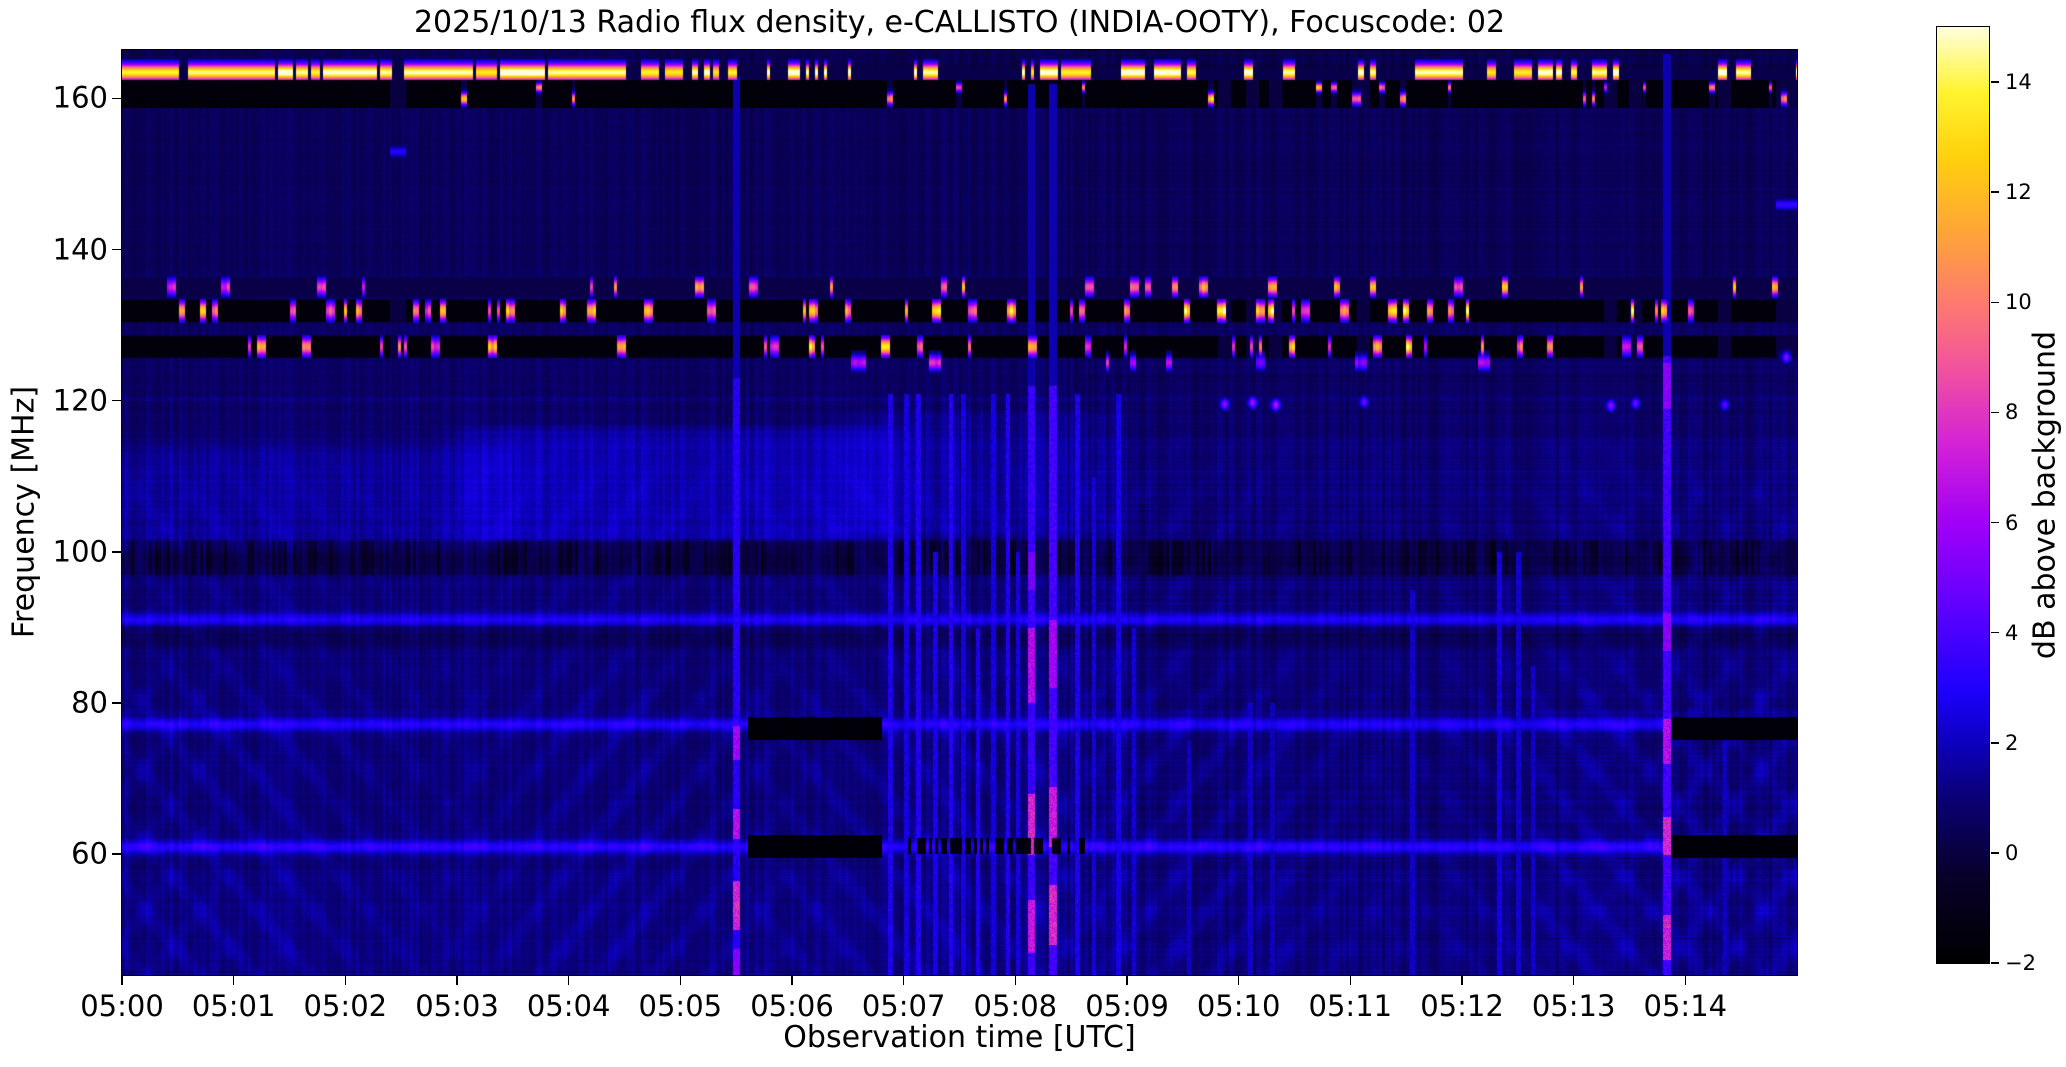 The image size is (2066, 1067). I want to click on y-tick-label: 80, so click(89, 702).